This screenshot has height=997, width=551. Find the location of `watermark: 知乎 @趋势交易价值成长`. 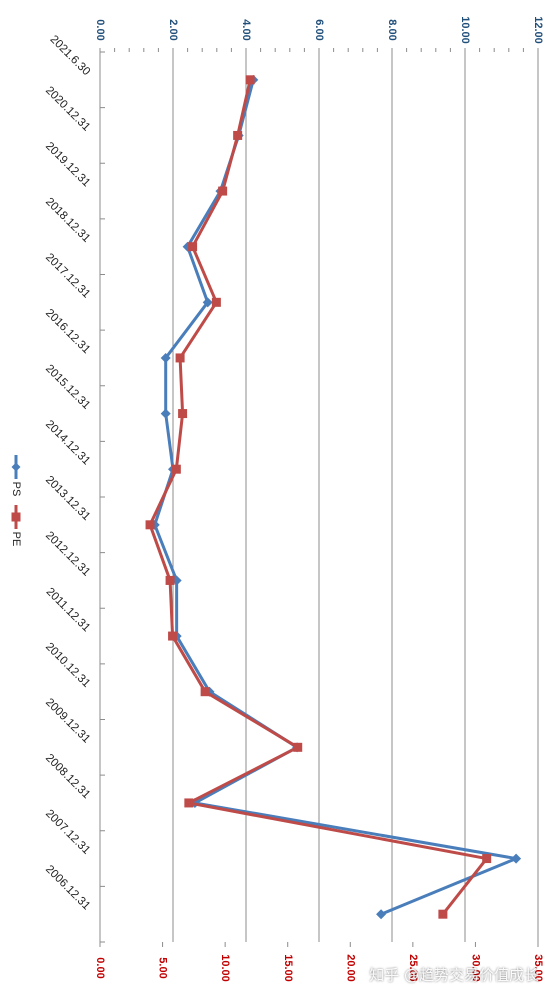

watermark: 知乎 @趋势交易价值成长 is located at coordinates (454, 975).